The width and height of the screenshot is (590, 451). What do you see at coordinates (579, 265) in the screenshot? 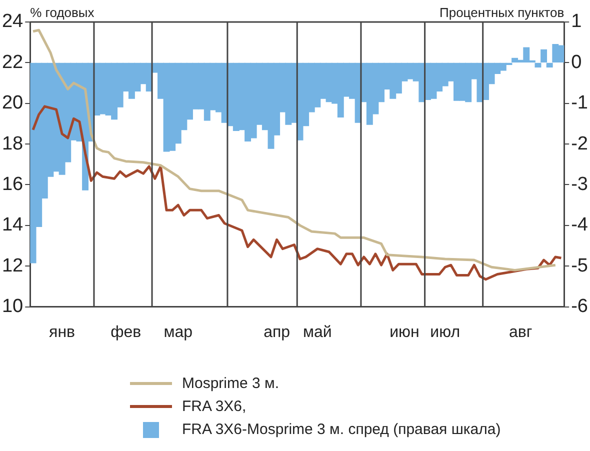
I see `y2-tick-label: -5` at bounding box center [579, 265].